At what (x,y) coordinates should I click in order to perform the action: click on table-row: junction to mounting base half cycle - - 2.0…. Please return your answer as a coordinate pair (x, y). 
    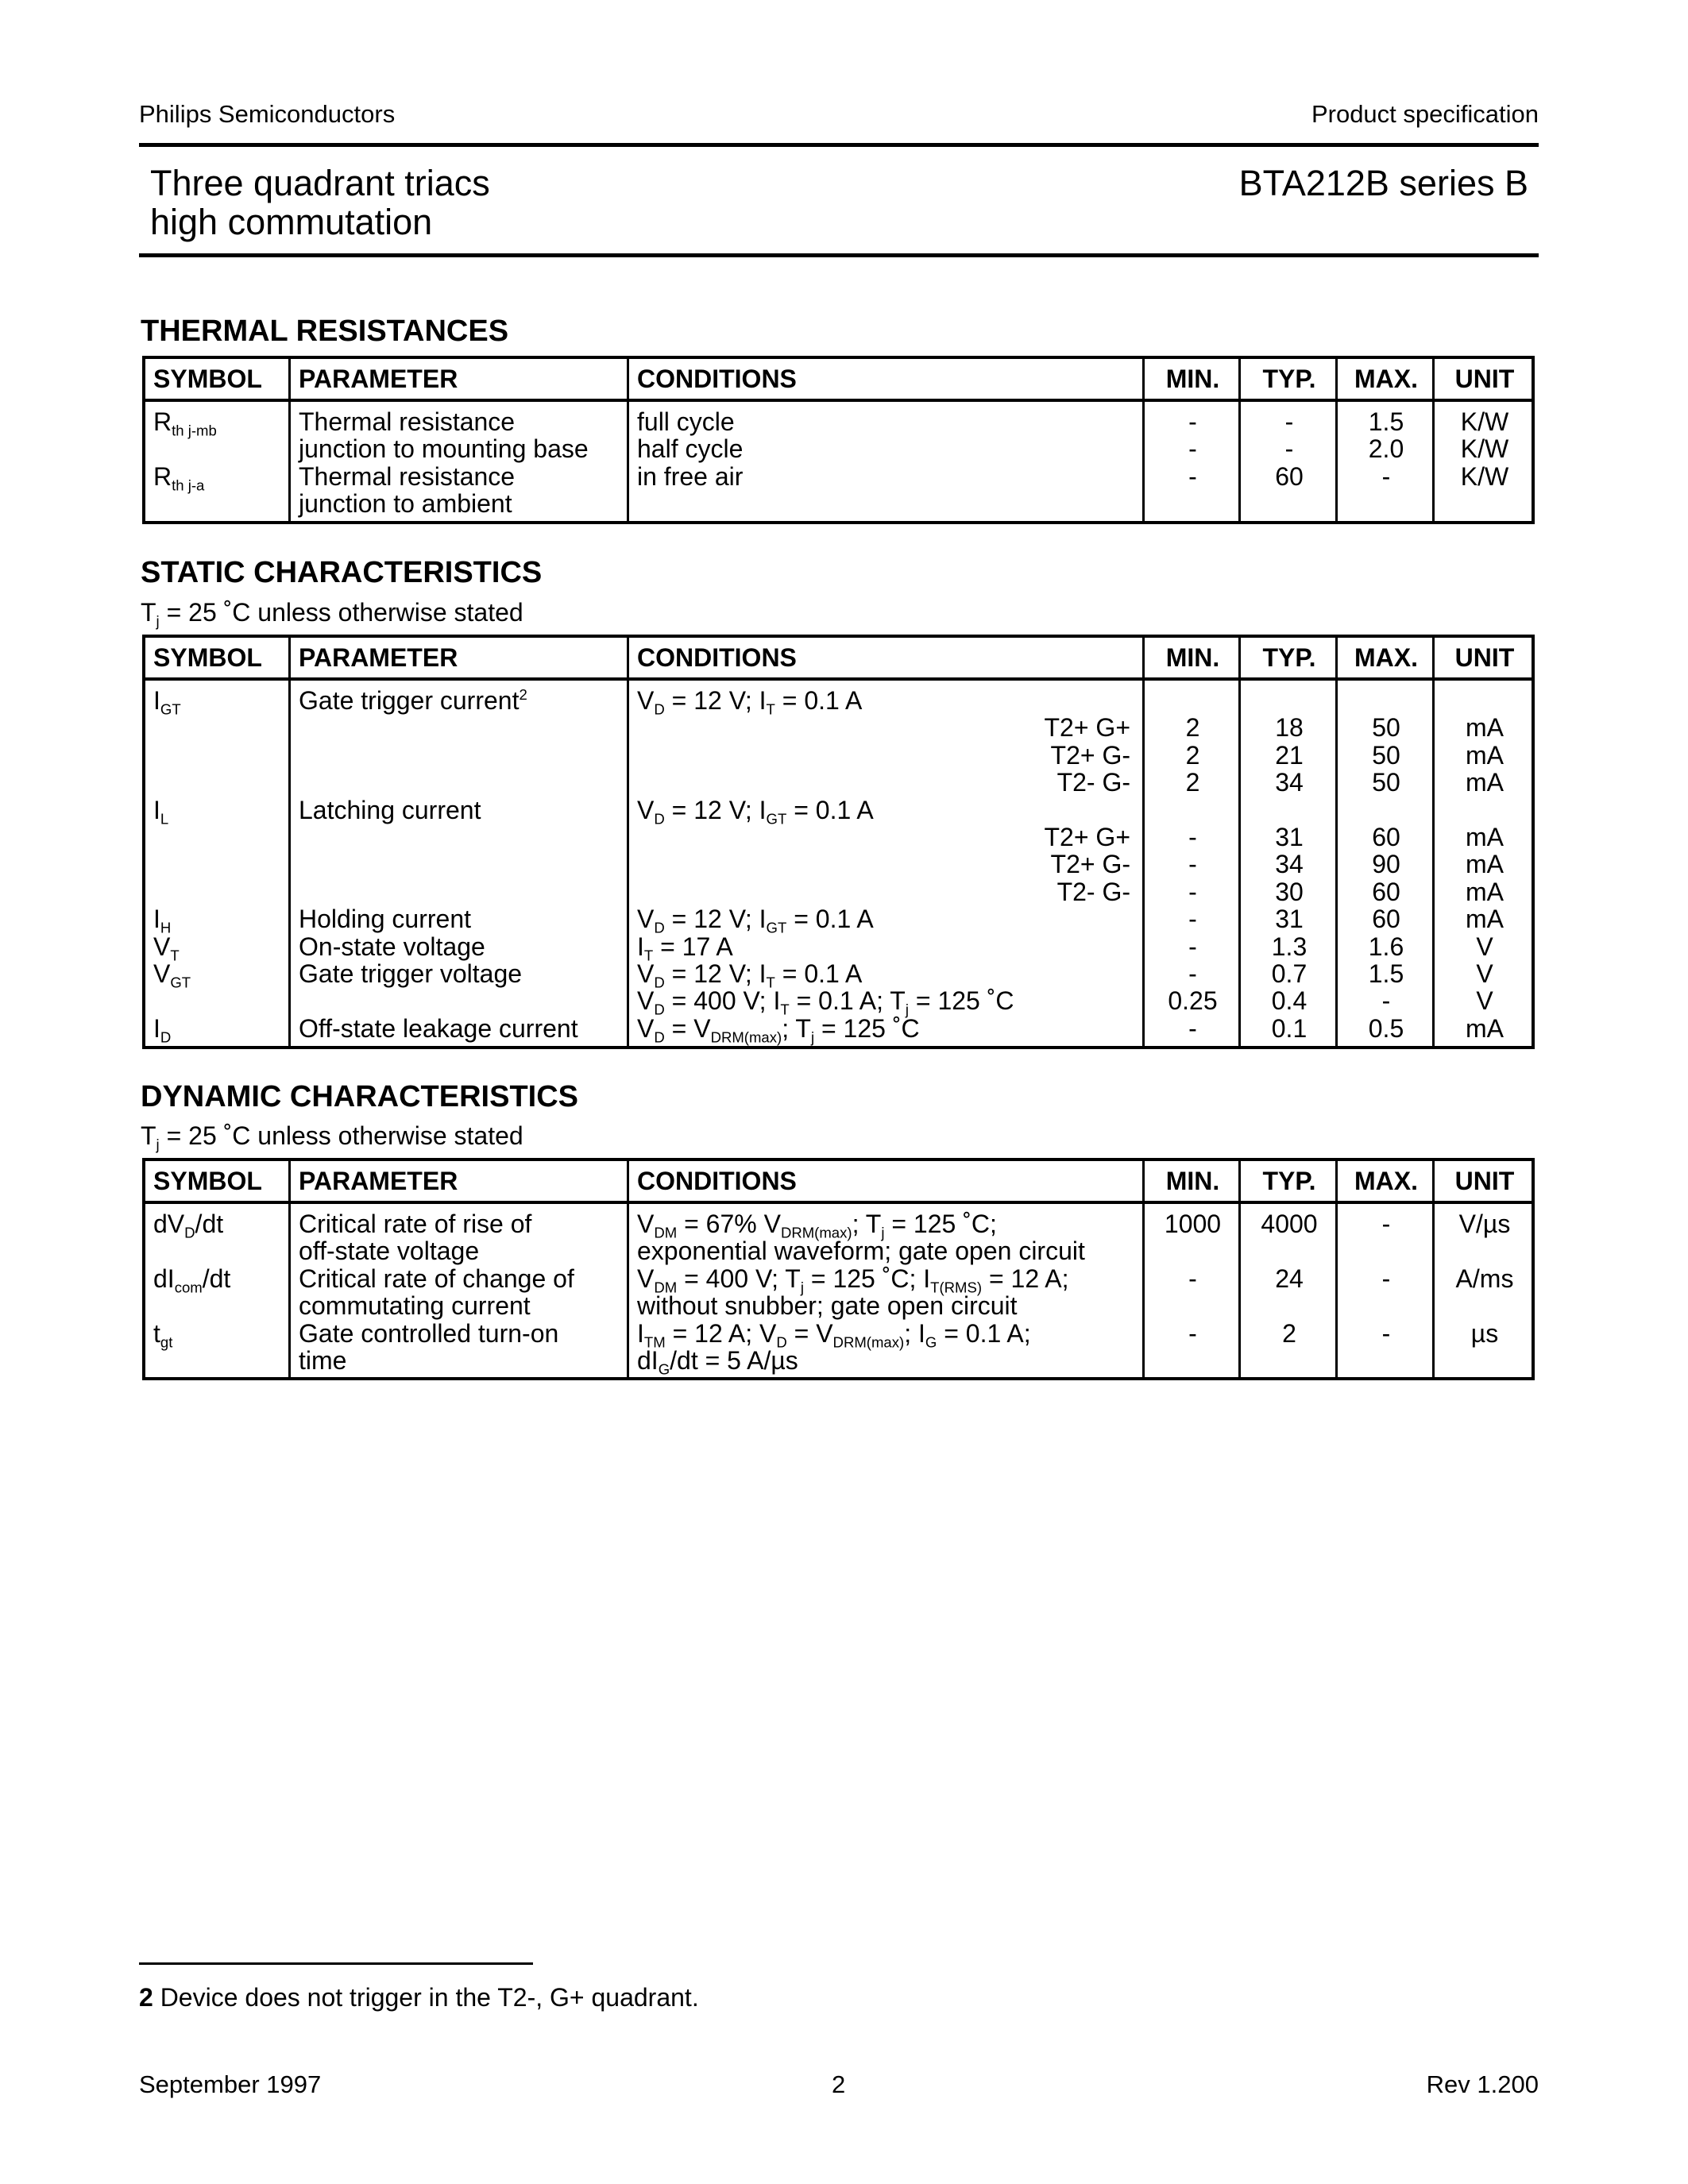
    Looking at the image, I should click on (839, 449).